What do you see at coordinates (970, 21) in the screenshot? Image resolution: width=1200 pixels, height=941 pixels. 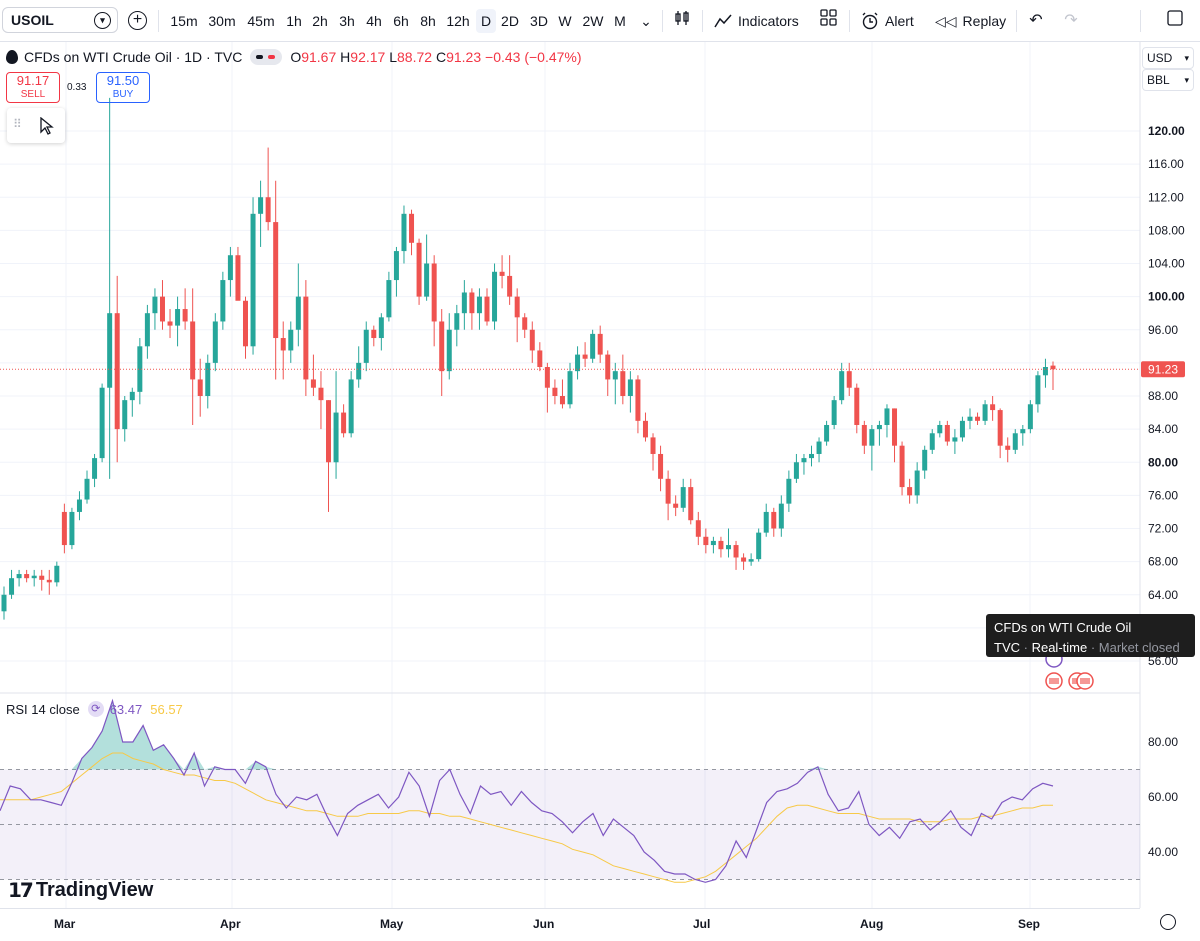 I see `replay-button: ◁◁ Replay` at bounding box center [970, 21].